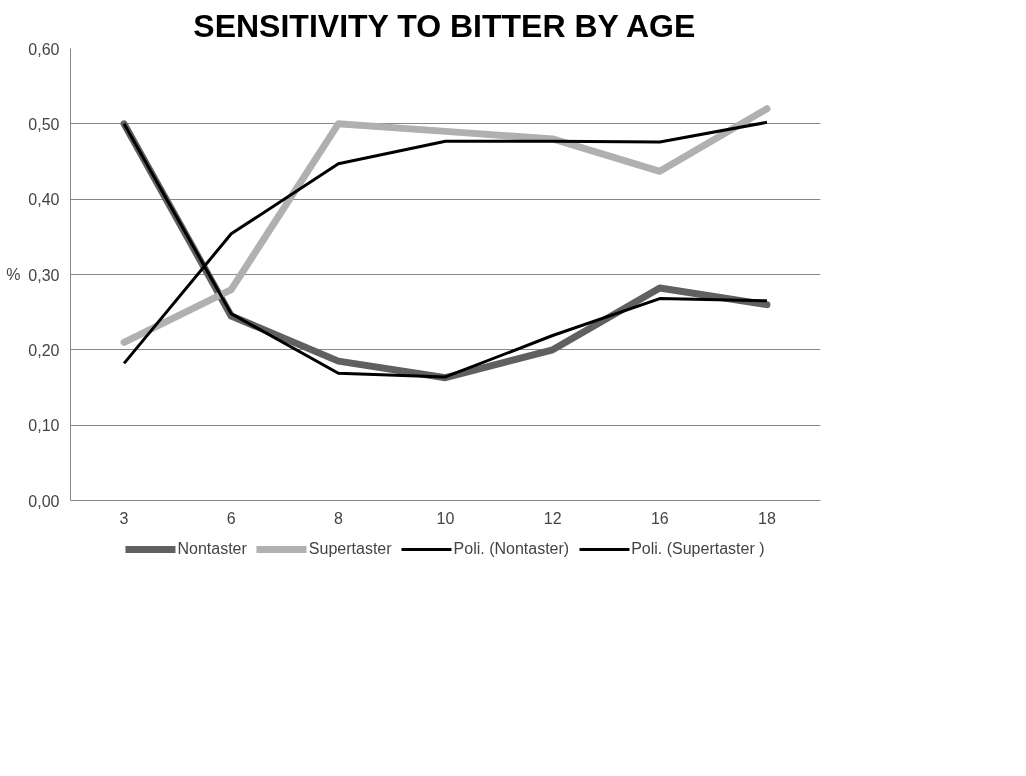 Image resolution: width=1026 pixels, height=776 pixels. I want to click on legend-label: Supertaster, so click(350, 549).